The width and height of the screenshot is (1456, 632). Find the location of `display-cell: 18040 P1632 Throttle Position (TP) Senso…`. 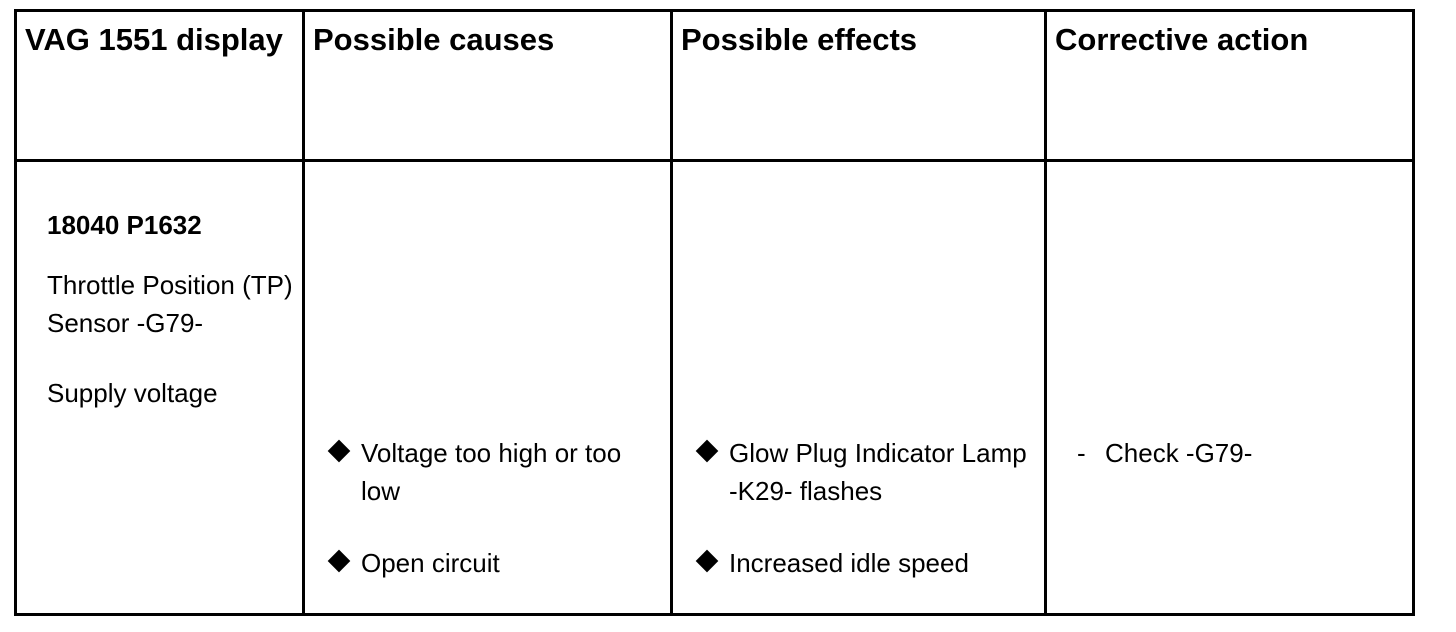

display-cell: 18040 P1632 Throttle Position (TP) Senso… is located at coordinates (159, 387).